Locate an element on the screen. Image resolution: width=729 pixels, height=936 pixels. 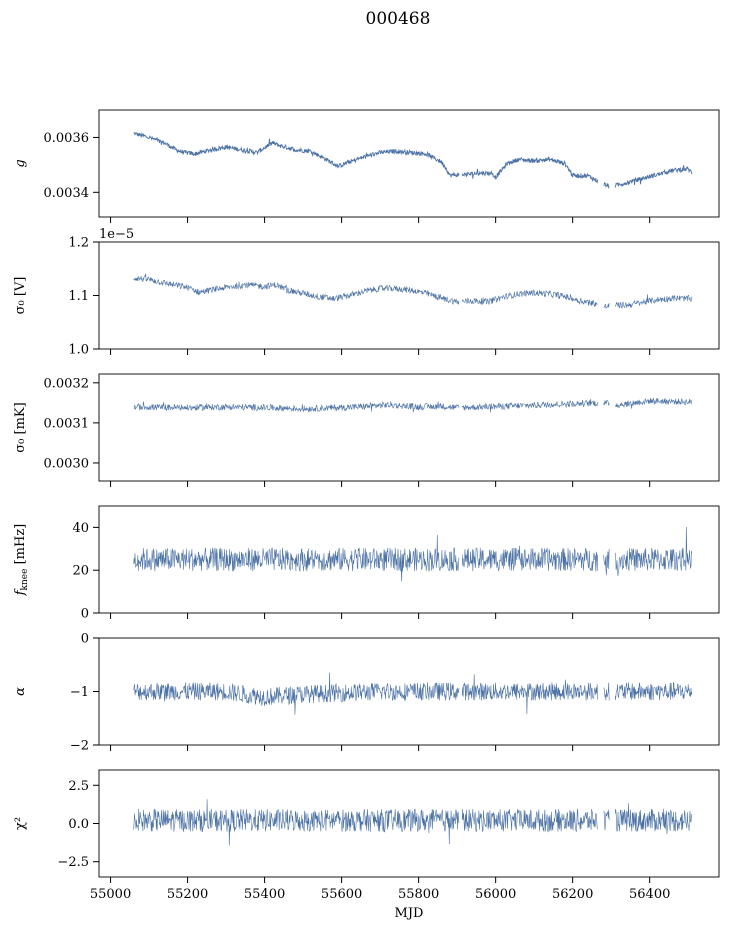
subplot-1: 0.0034 0.0036 g is located at coordinates (366, 166).